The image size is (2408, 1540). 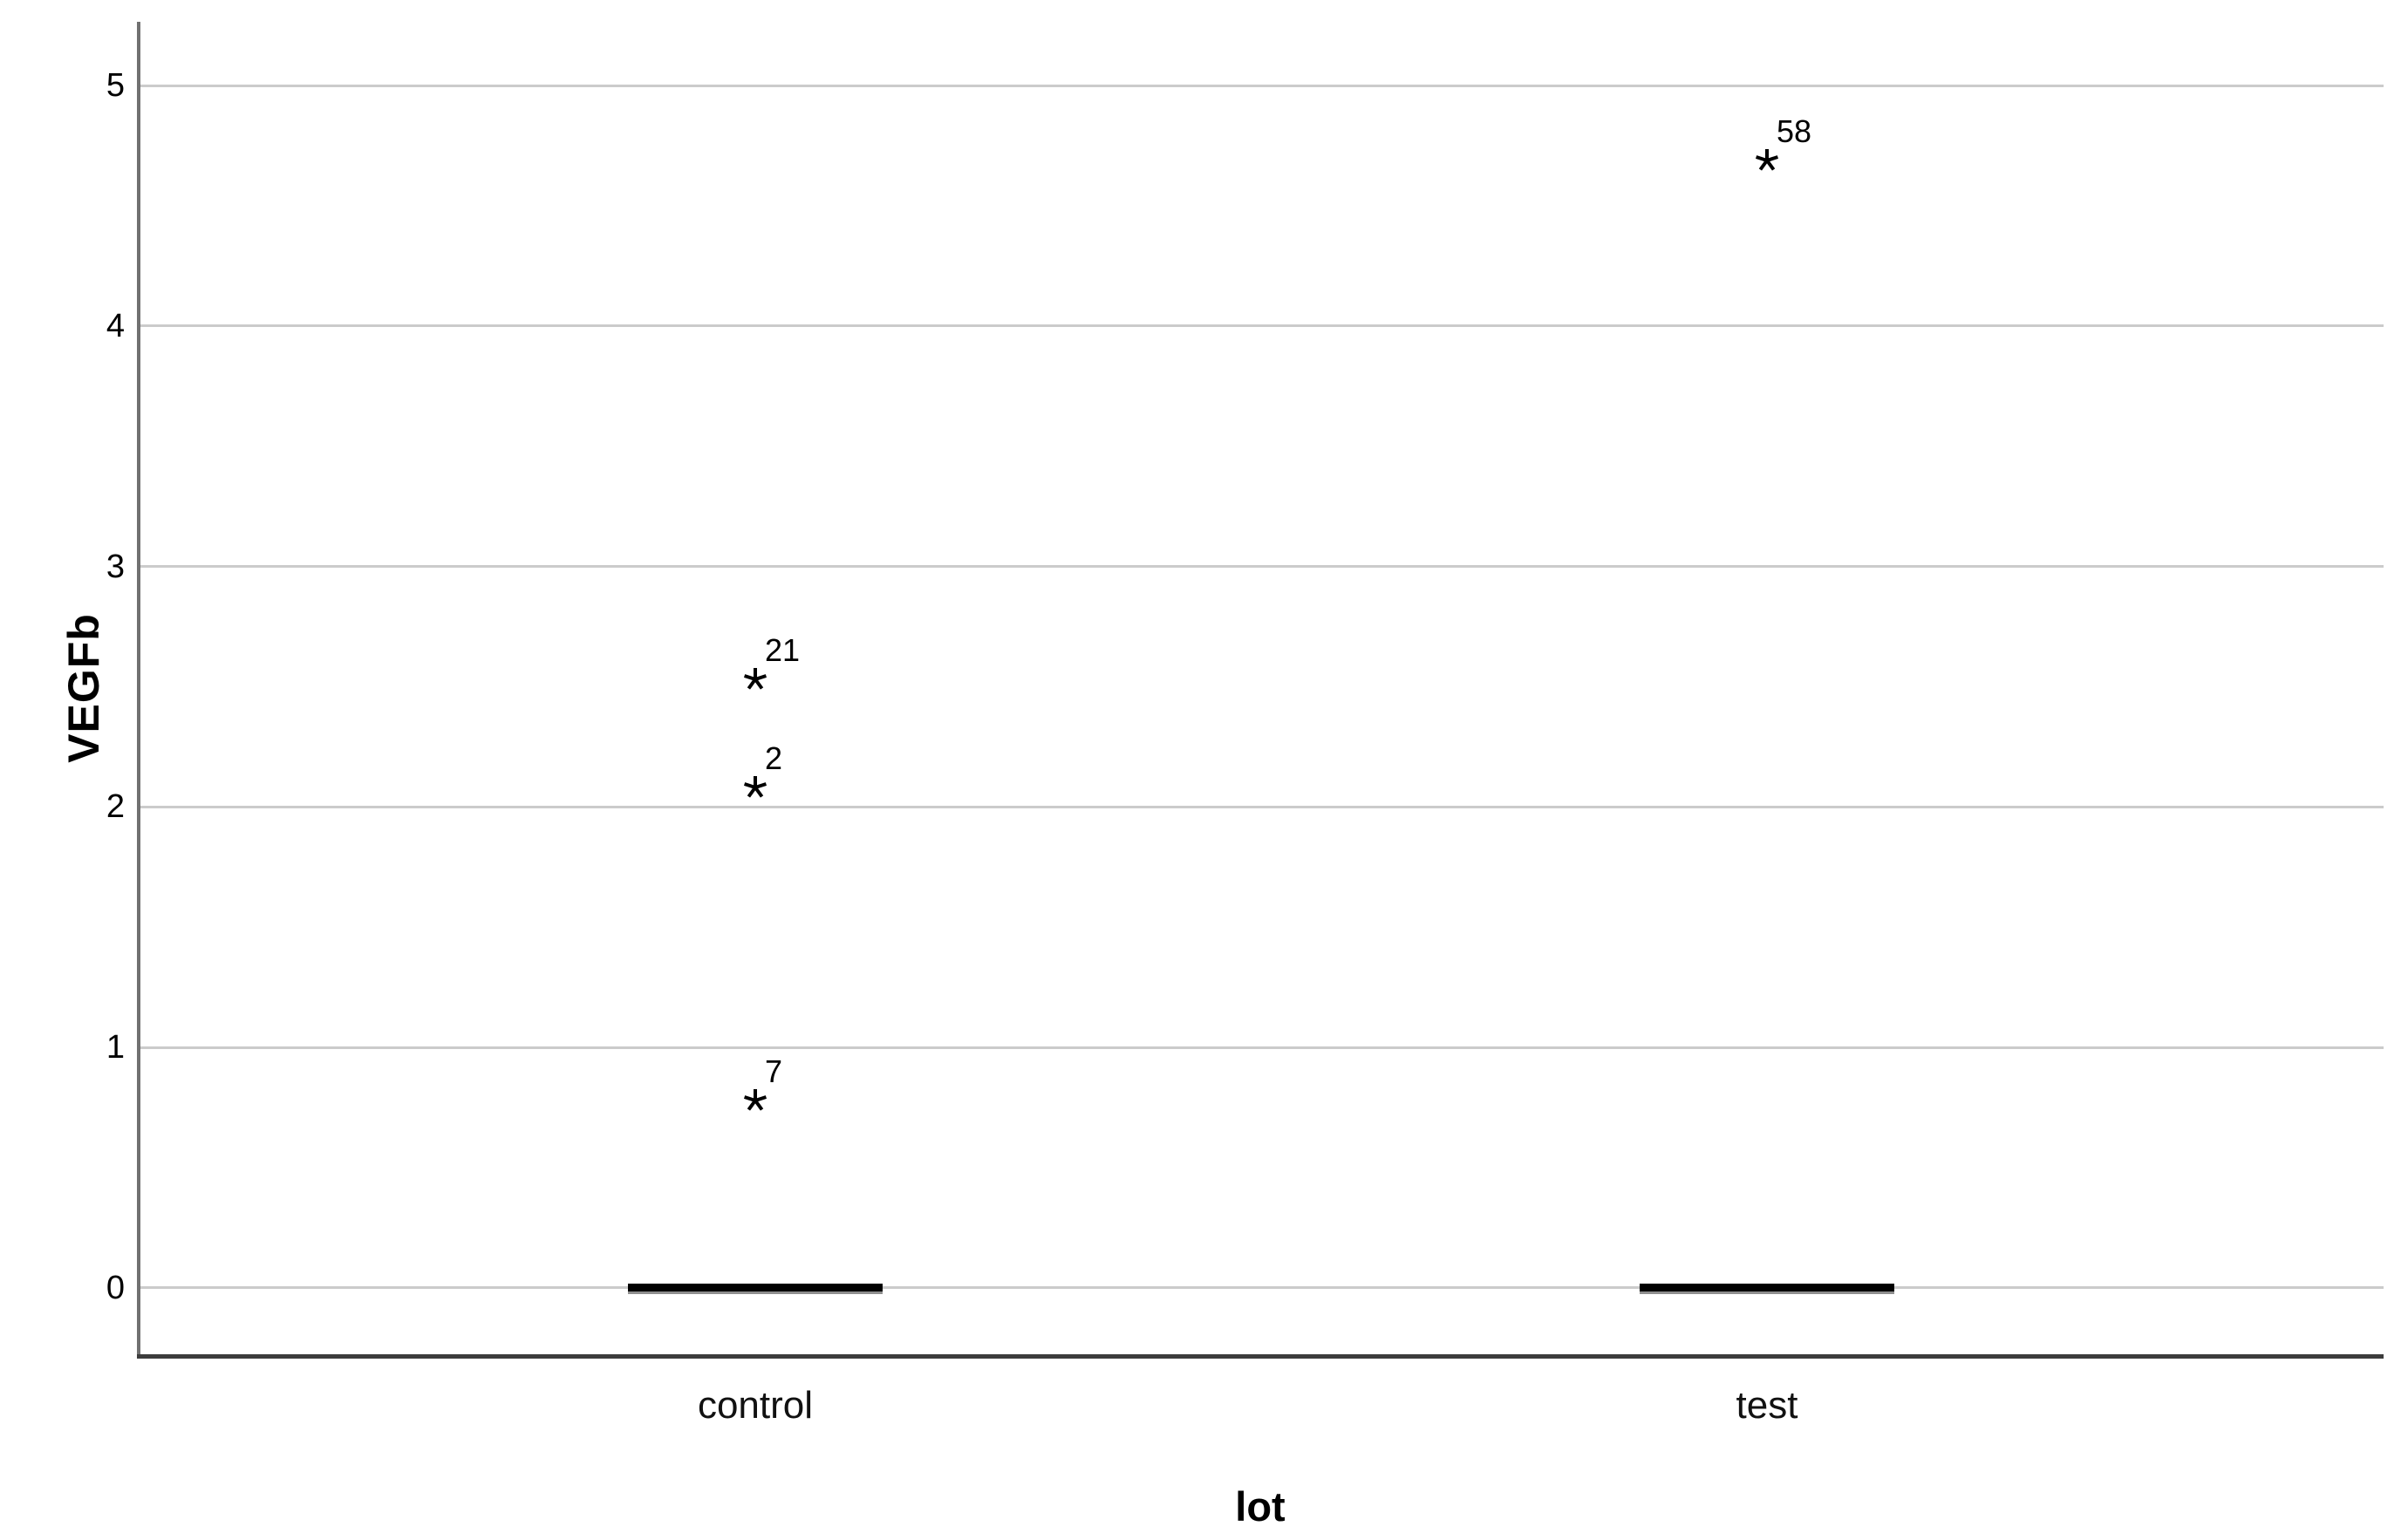 What do you see at coordinates (1794, 131) in the screenshot?
I see `outlier-case-label-58: 58` at bounding box center [1794, 131].